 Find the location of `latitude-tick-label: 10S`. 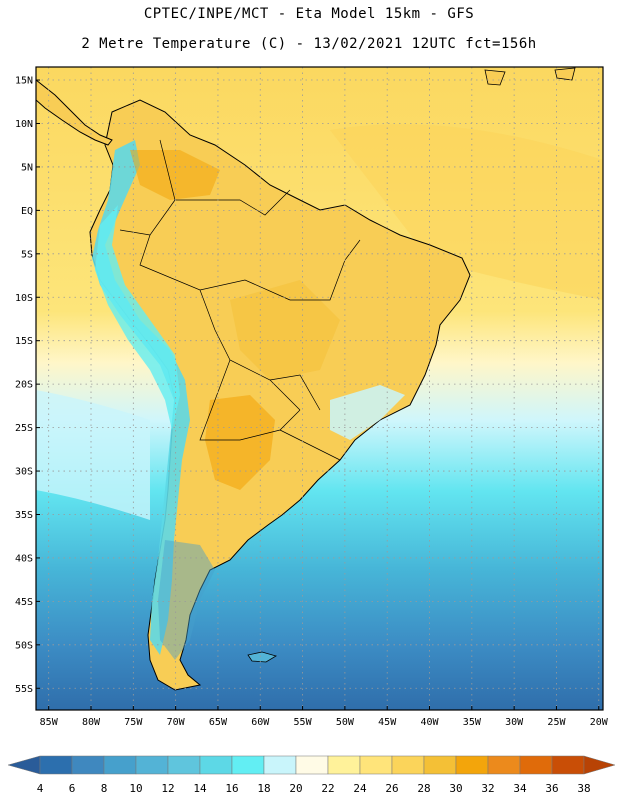

latitude-tick-label: 10S is located at coordinates (24, 298).